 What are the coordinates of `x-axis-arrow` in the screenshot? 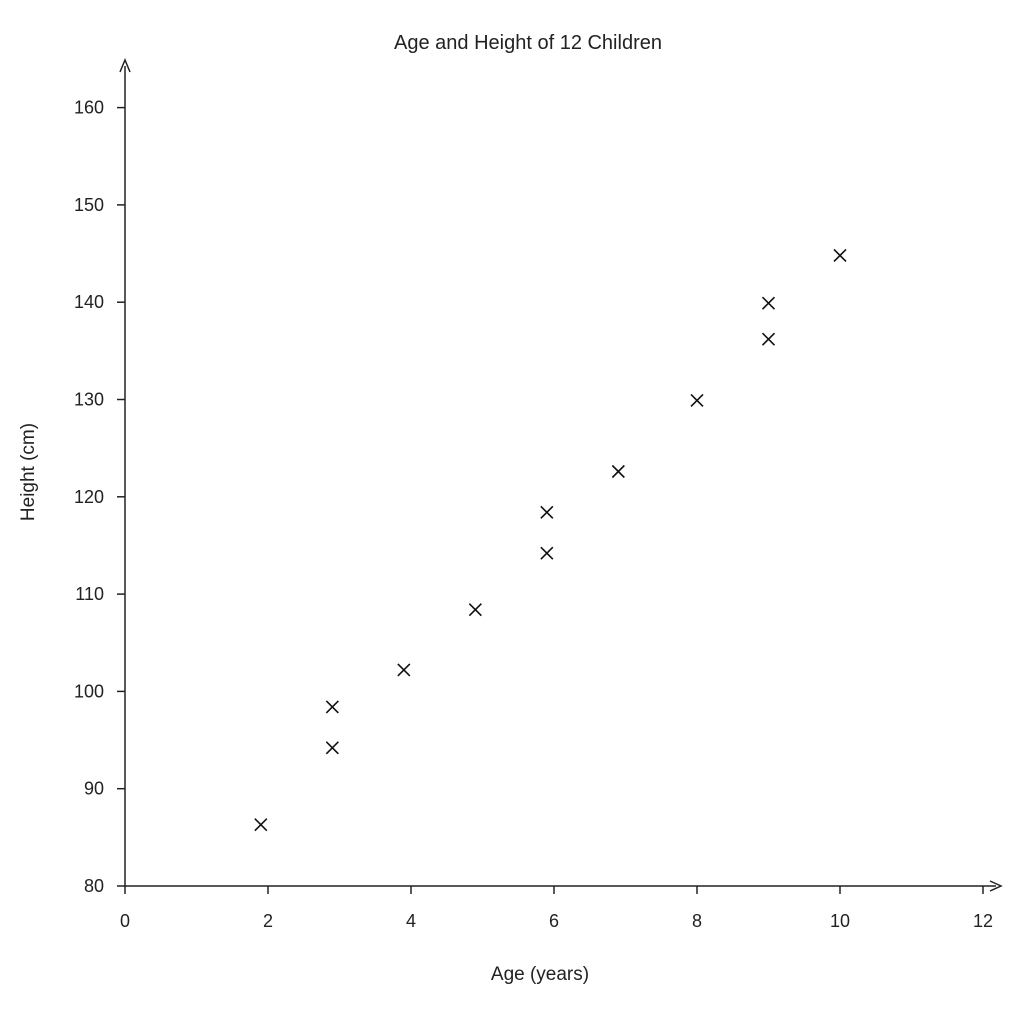 It's located at (996, 886).